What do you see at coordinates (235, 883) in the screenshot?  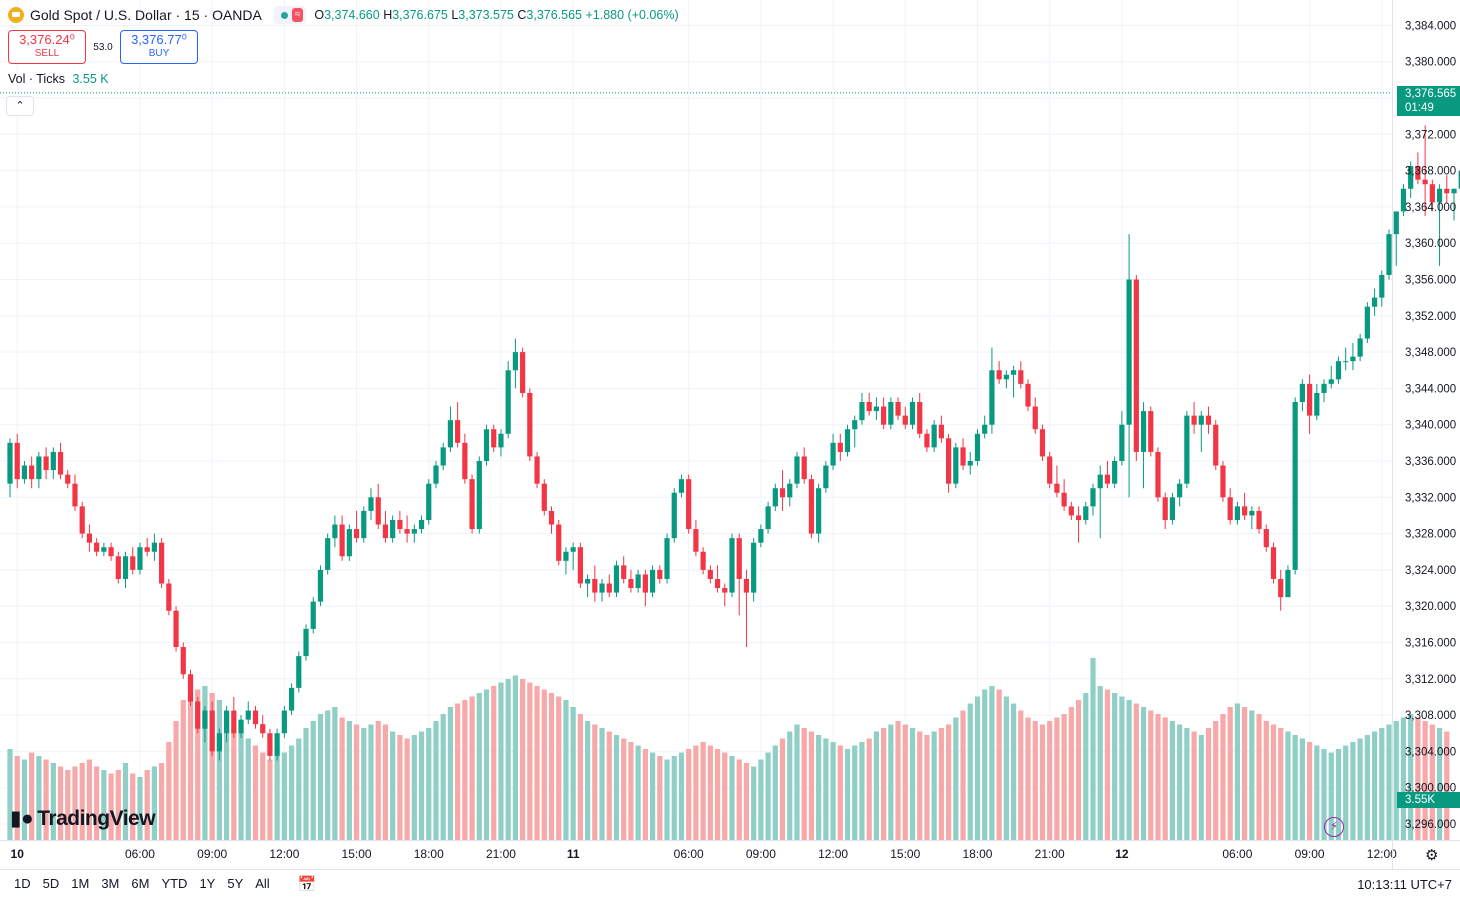 I see `range-5y: 5Y` at bounding box center [235, 883].